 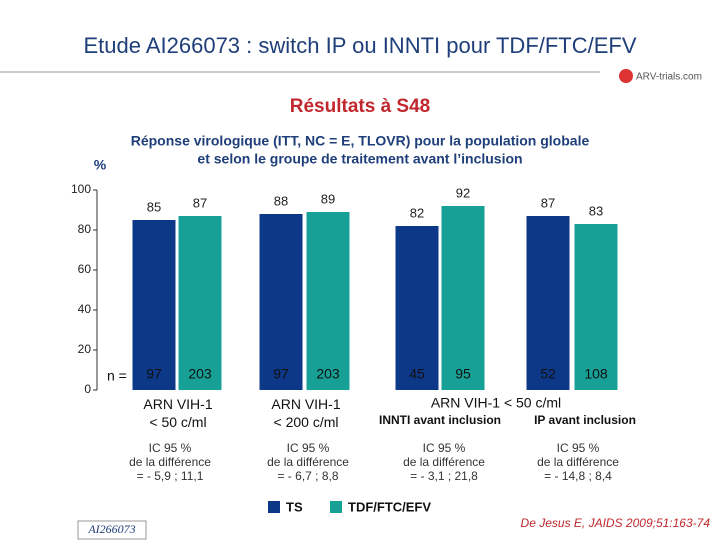 What do you see at coordinates (616, 523) in the screenshot?
I see `citation: De Jesus E, JAIDS 2009;51:163-74` at bounding box center [616, 523].